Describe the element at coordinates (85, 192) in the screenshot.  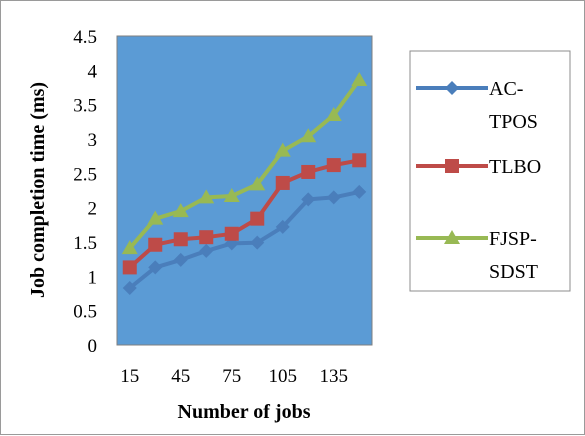
I see `y-tick-labels: 0 0.5 1 1.5 2 2.5 3 3.5 4 4.5` at that location.